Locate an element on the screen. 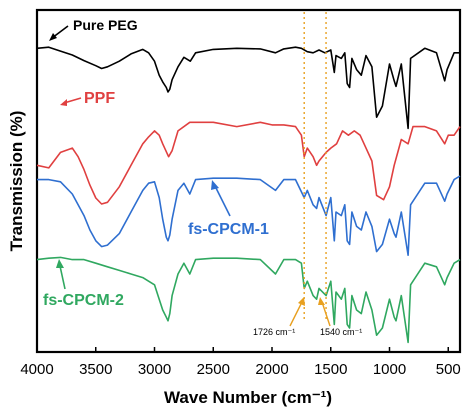 This screenshot has height=416, width=474. y-axis-label: Transmission (%) is located at coordinates (16, 181).